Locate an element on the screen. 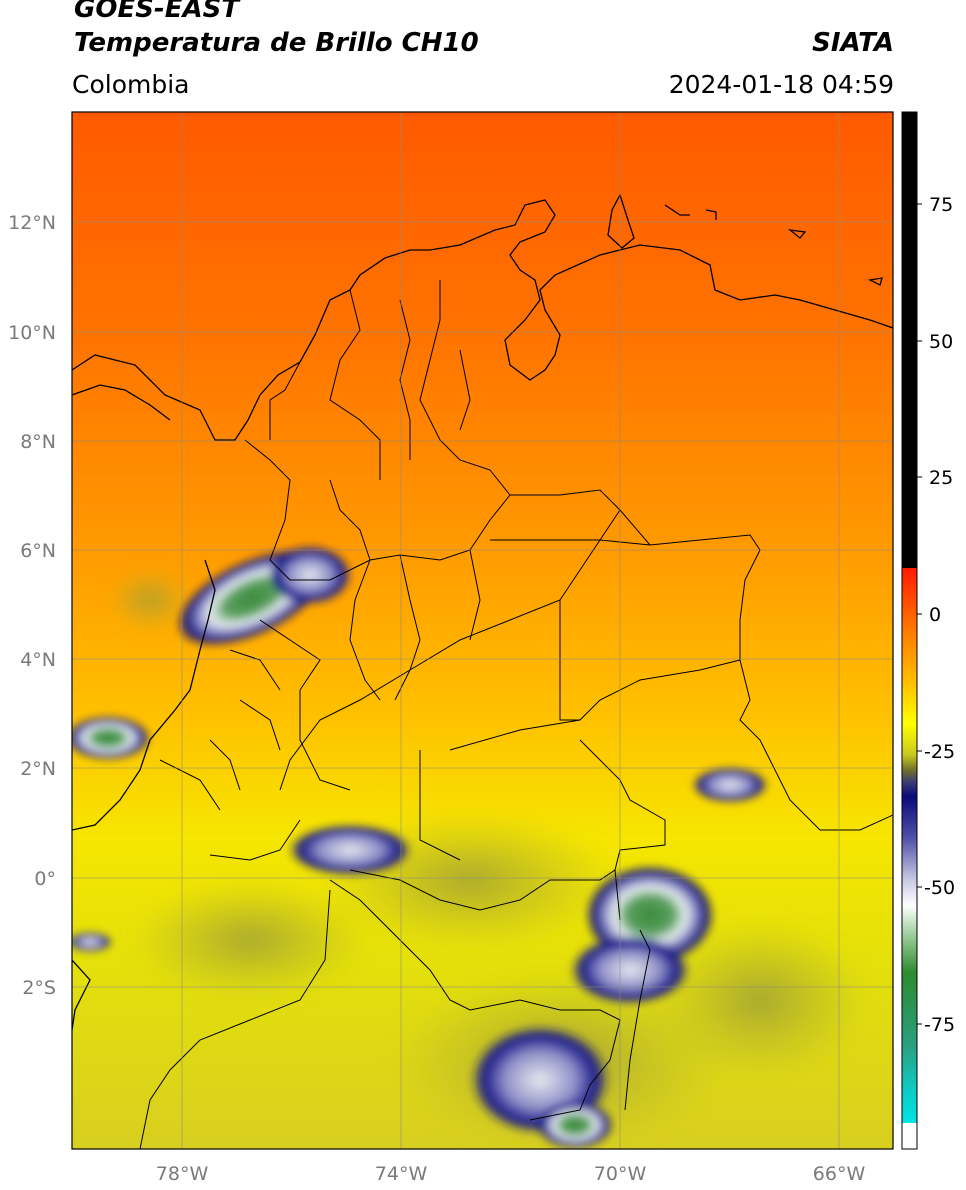 The width and height of the screenshot is (966, 1190). lat-label: 6°N is located at coordinates (38, 551).